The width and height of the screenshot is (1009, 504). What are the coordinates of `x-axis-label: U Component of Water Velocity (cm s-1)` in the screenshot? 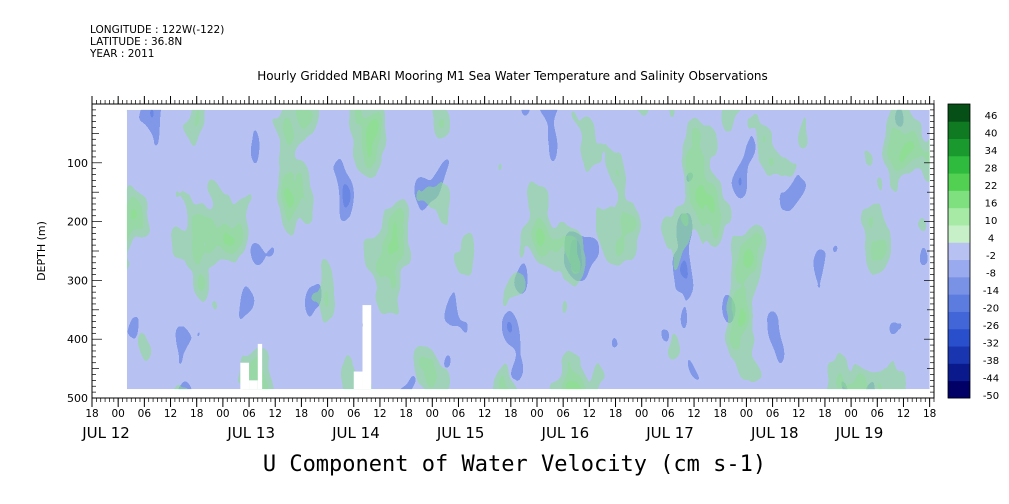 It's located at (514, 464).